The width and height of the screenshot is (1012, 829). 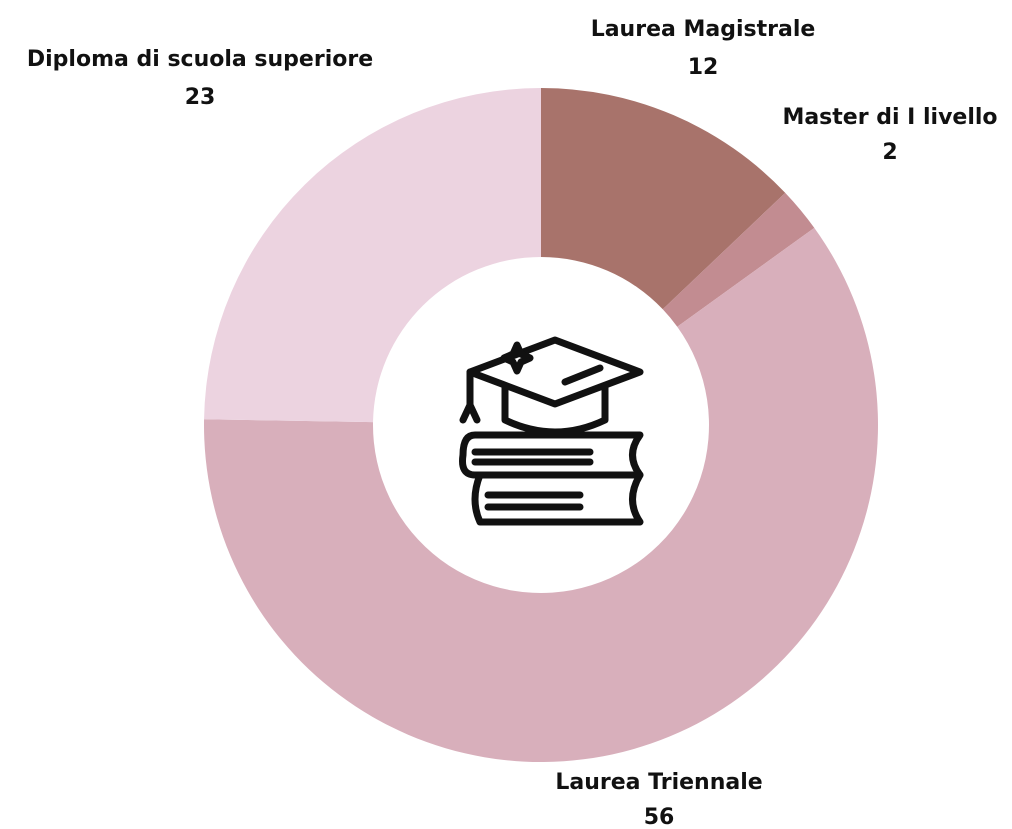 I want to click on slice-label: Master di I livello, so click(x=889, y=117).